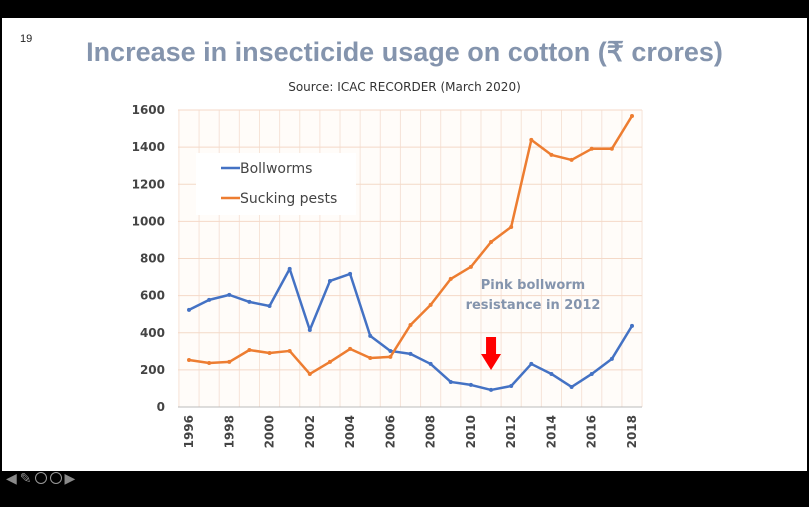 This screenshot has height=507, width=809. What do you see at coordinates (152, 259) in the screenshot?
I see `y-tick-label: 800` at bounding box center [152, 259].